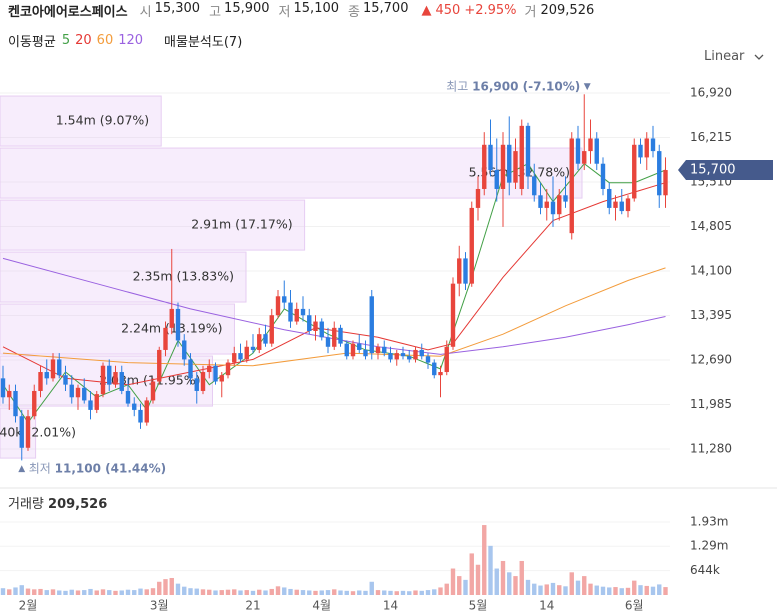 The height and width of the screenshot is (615, 777). Describe the element at coordinates (478, 606) in the screenshot. I see `x-tick-label: 5월` at that location.